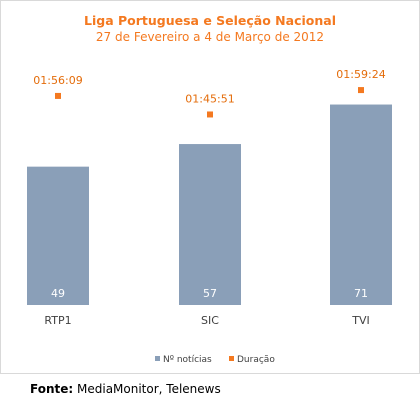  I want to click on bar-value-label: 49, so click(58, 293).